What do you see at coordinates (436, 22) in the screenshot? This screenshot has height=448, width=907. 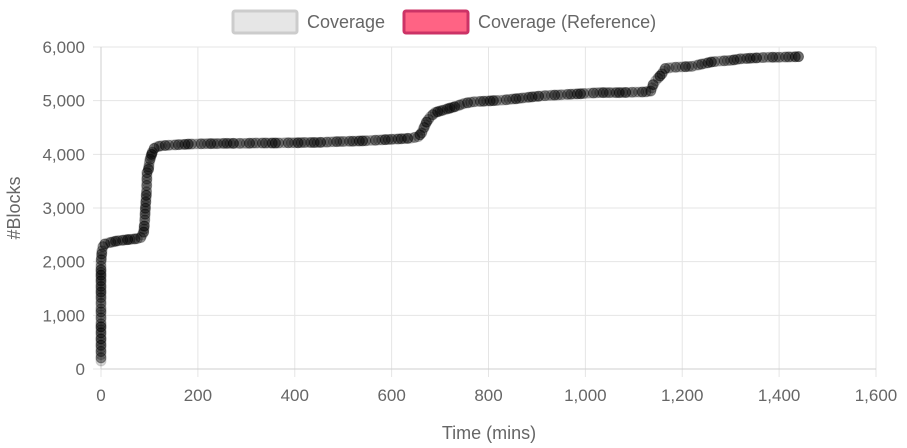 I see `legend-swatch-coverage-reference` at bounding box center [436, 22].